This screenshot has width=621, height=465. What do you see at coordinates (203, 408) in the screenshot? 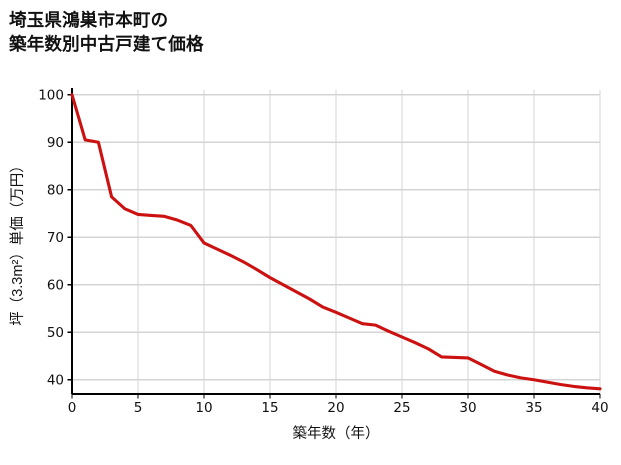
I see `x-tick-label: 10` at bounding box center [203, 408].